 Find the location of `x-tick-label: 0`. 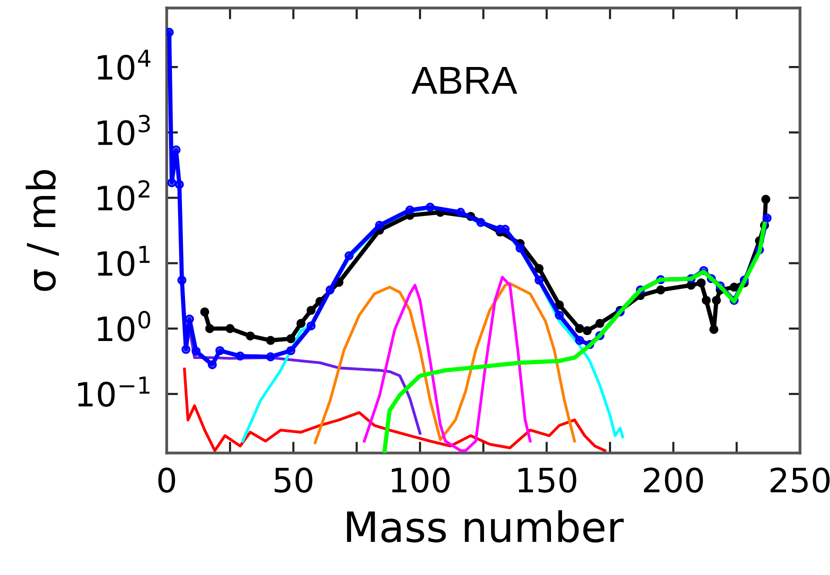

x-tick-label: 0 is located at coordinates (167, 480).